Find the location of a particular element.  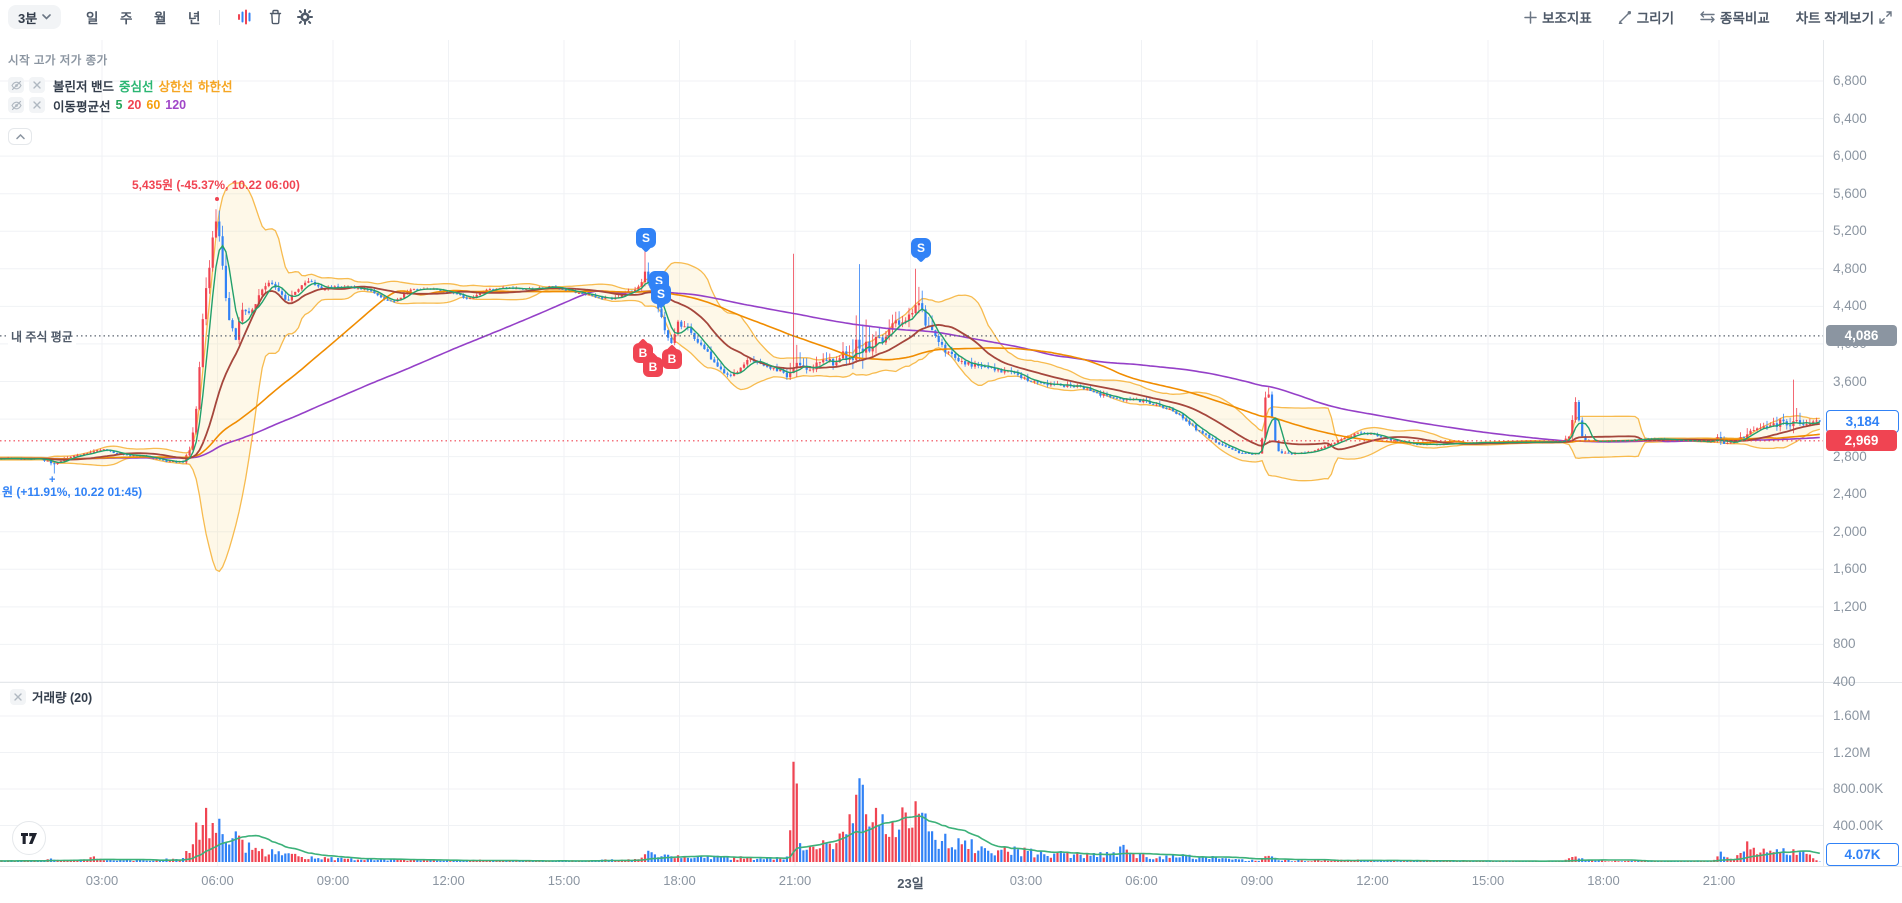

legend-row-bollinger: 볼린저 밴드 중심선 상한선 하한선 is located at coordinates (120, 85).